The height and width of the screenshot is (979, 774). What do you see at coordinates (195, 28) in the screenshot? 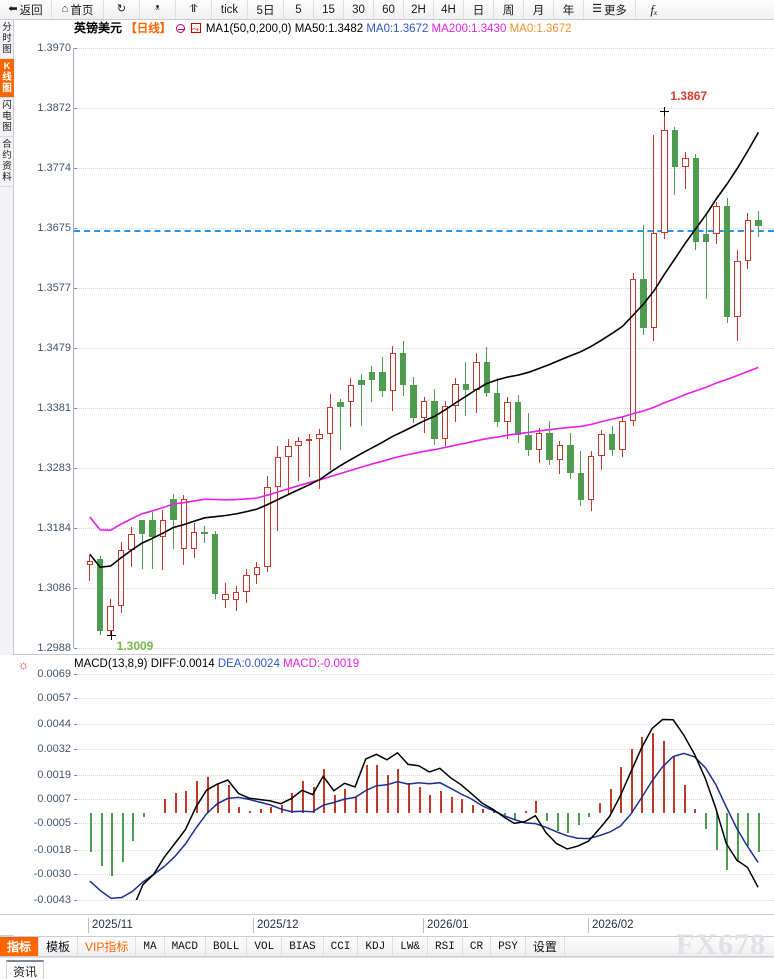
I see `indicator-toggle-icon` at bounding box center [195, 28].